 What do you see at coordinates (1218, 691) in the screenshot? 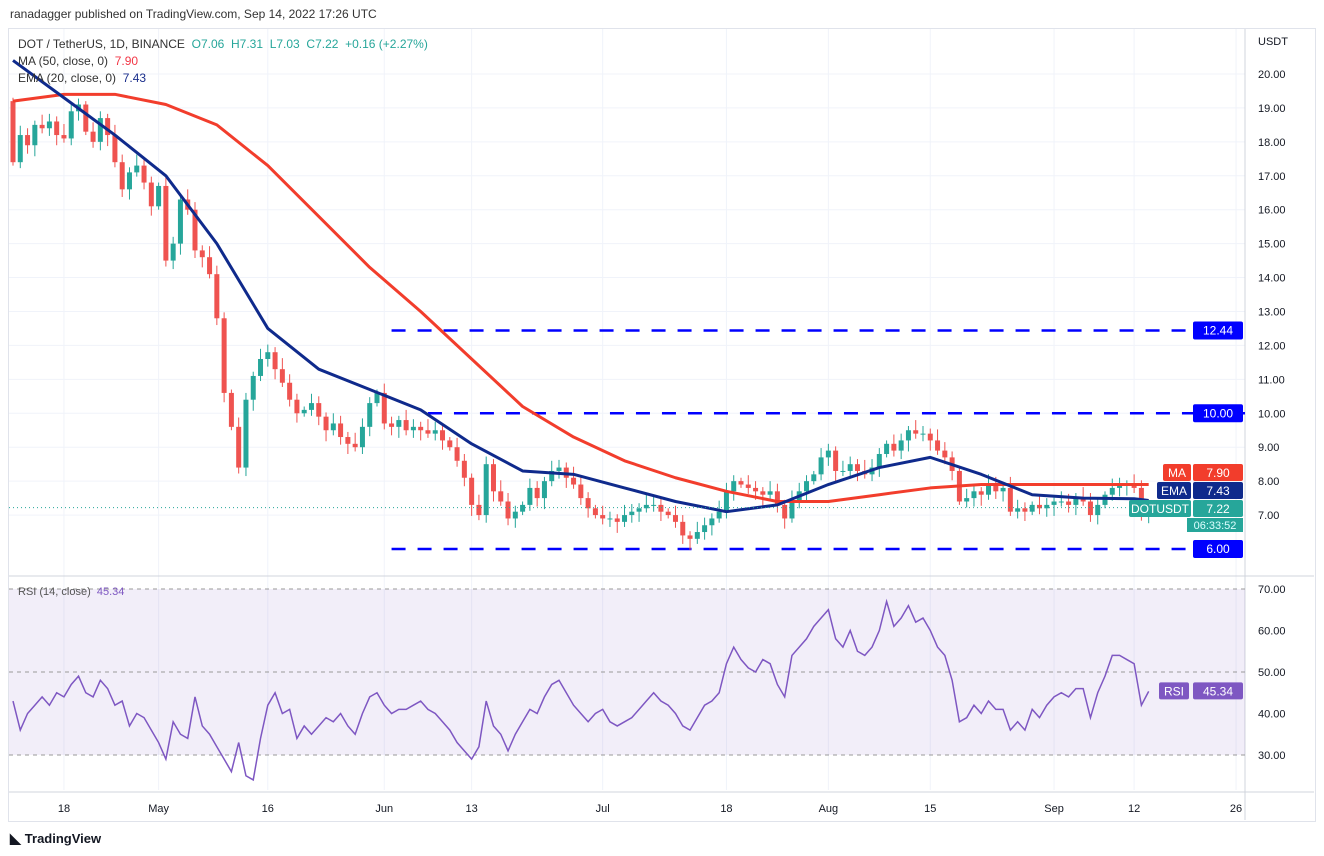
I see `rsi-value-label: 45.34` at bounding box center [1218, 691].